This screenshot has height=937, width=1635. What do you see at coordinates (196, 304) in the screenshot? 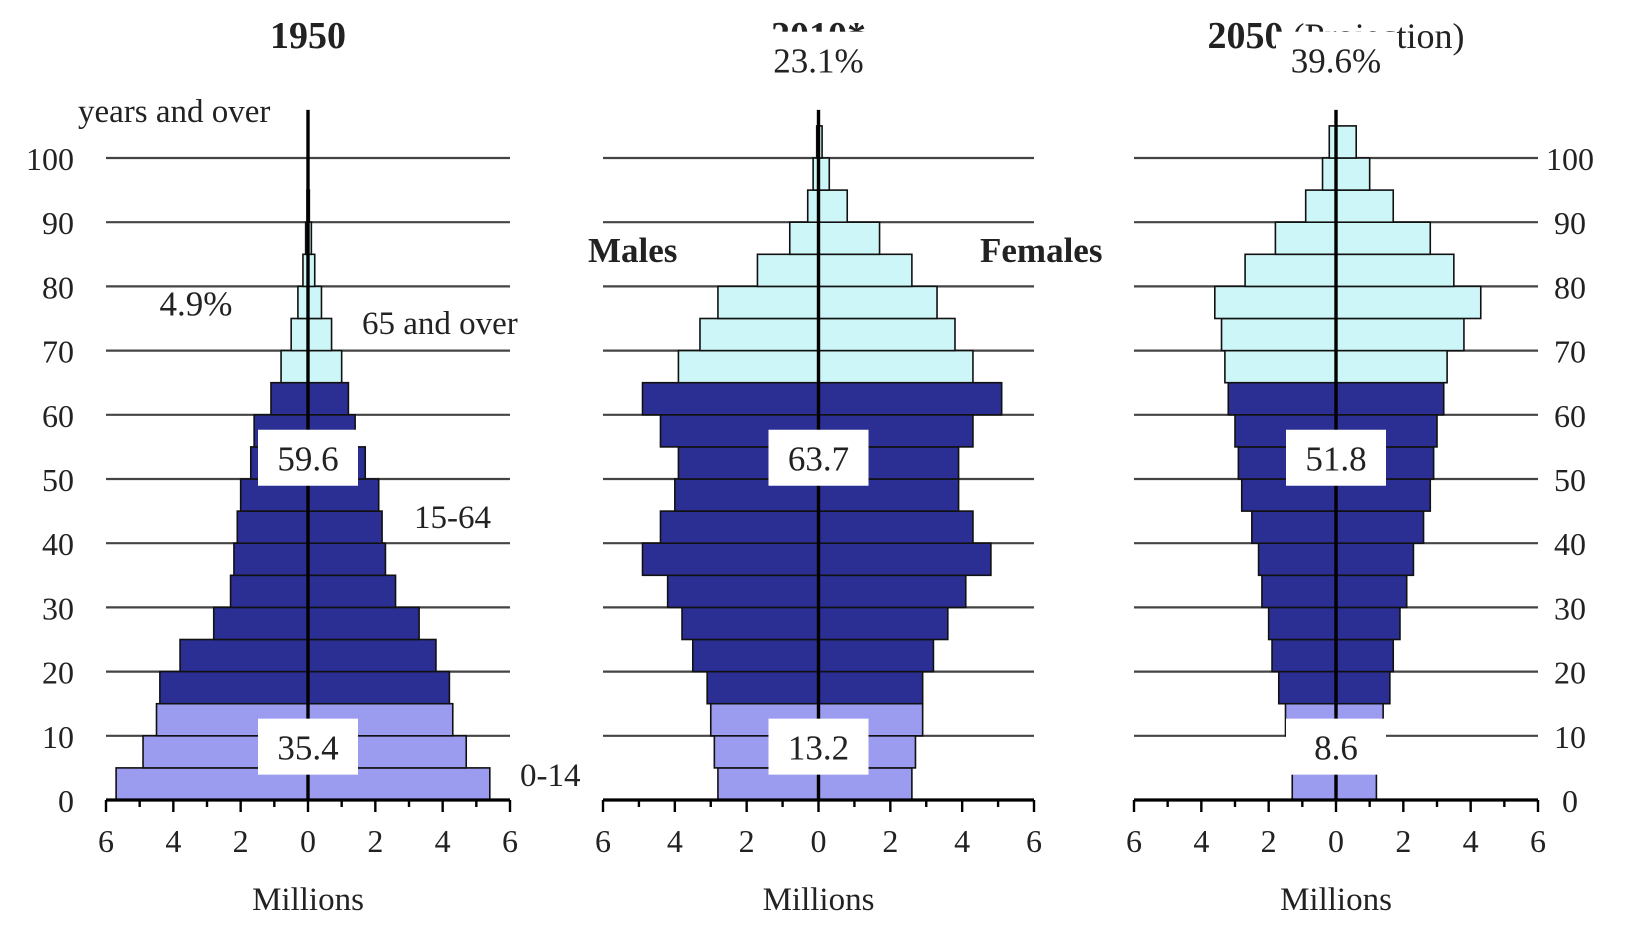
I see `group-value-label: 4.9%` at bounding box center [196, 304].